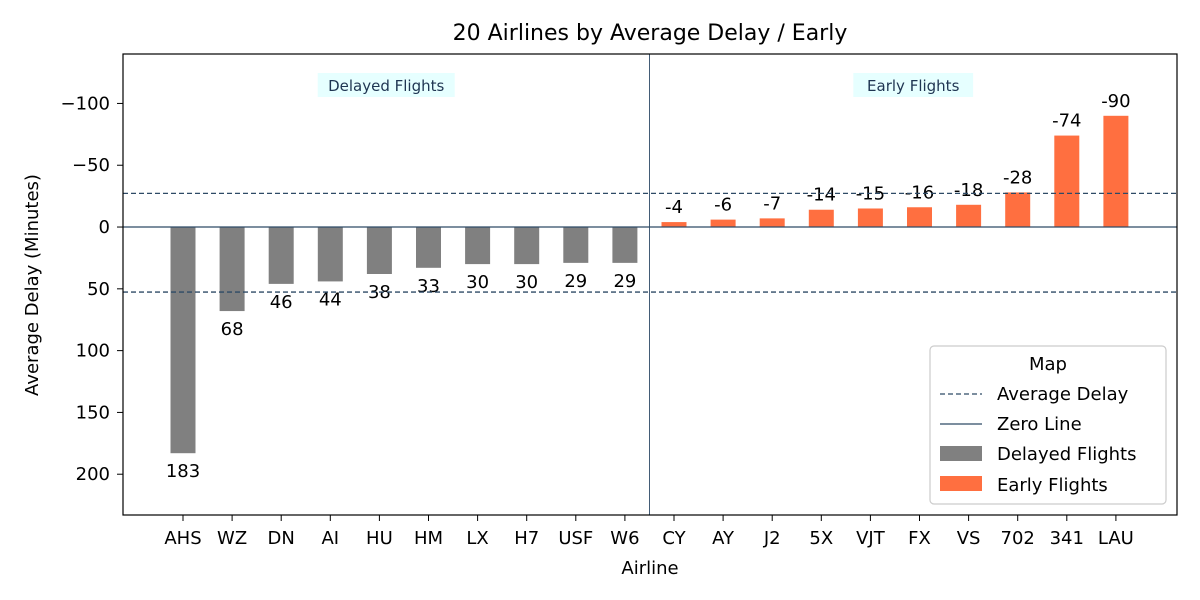 This screenshot has height=600, width=1200. I want to click on x-tick-label: USF, so click(575, 538).